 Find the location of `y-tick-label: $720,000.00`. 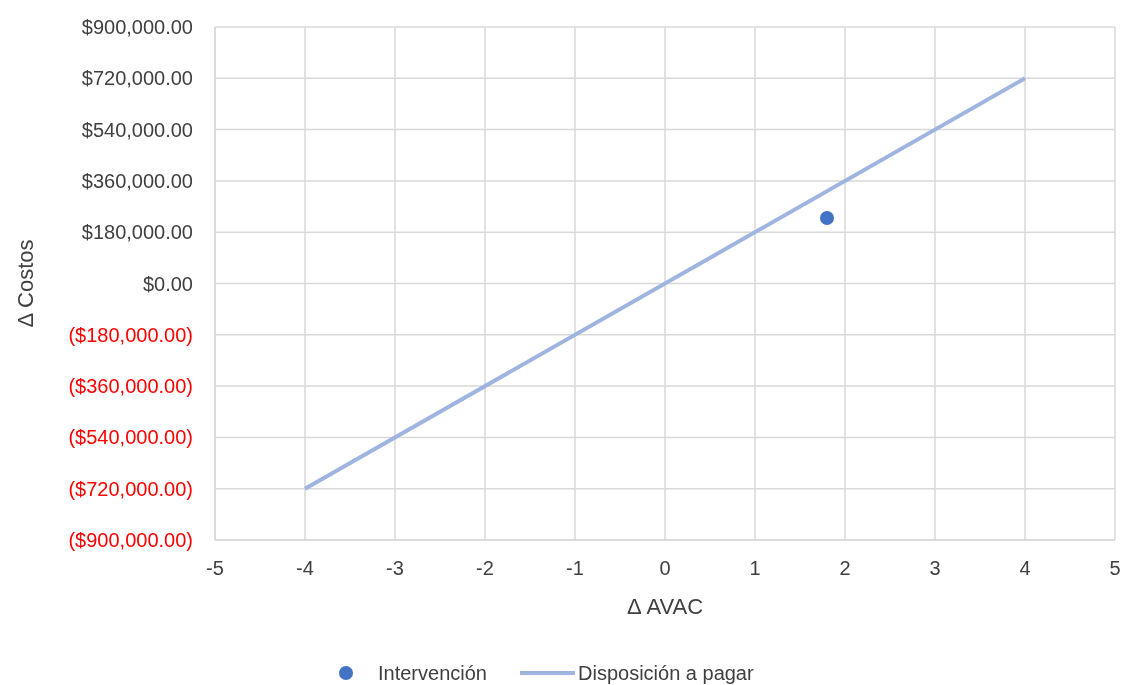

y-tick-label: $720,000.00 is located at coordinates (137, 78).